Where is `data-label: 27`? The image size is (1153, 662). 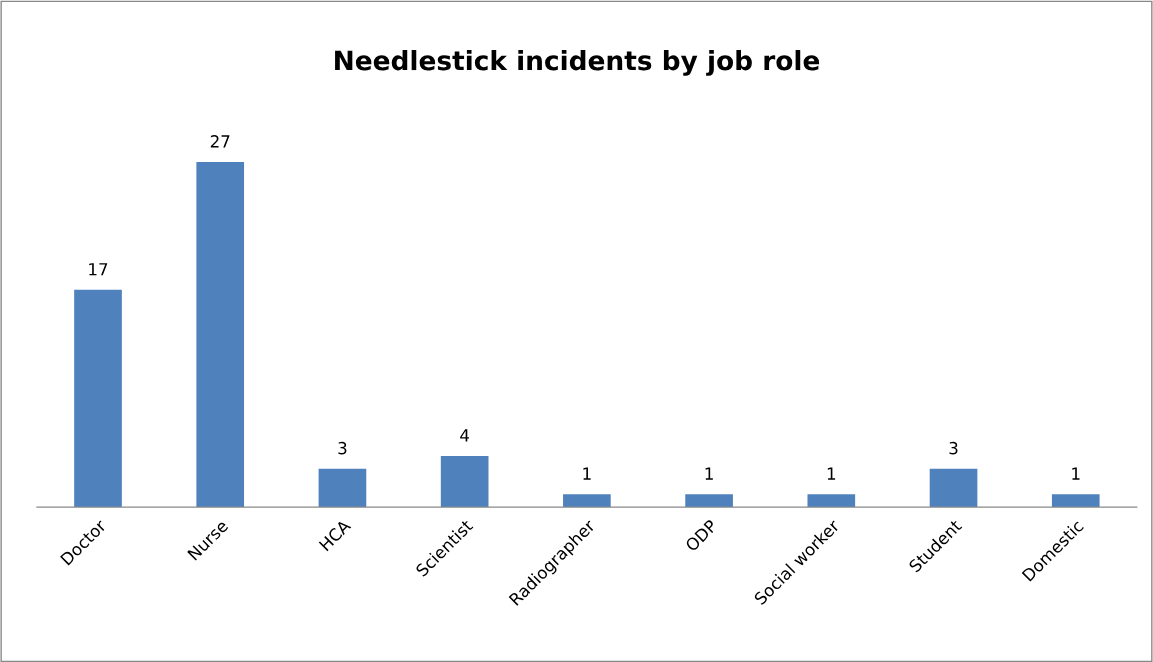 data-label: 27 is located at coordinates (220, 141).